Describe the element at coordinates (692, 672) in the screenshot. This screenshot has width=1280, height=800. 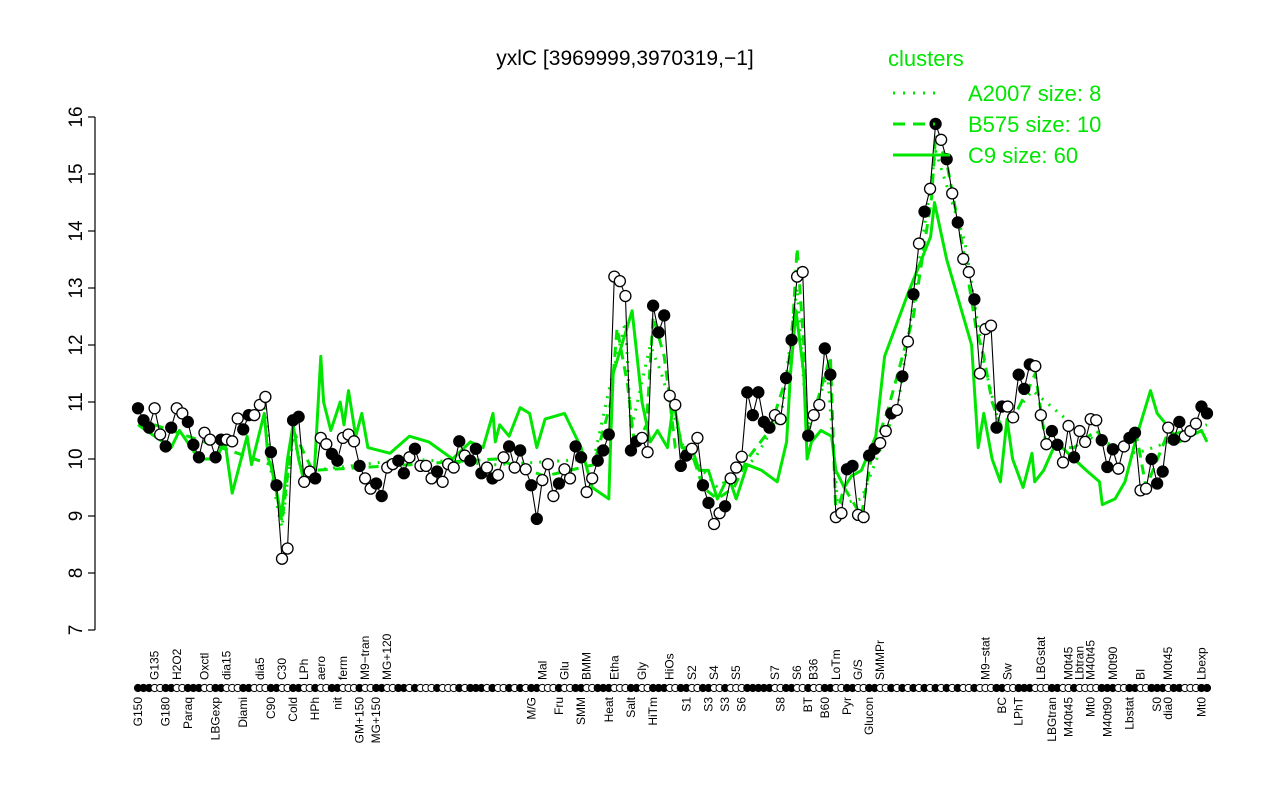
I see `x-tick-label: S2` at that location.